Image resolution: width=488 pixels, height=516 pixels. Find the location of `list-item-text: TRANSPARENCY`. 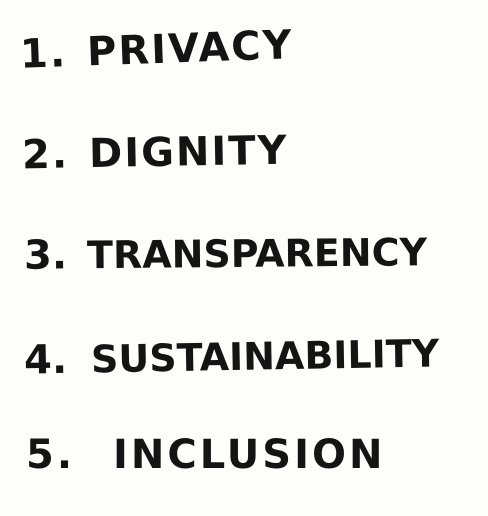

list-item-text: TRANSPARENCY is located at coordinates (257, 254).